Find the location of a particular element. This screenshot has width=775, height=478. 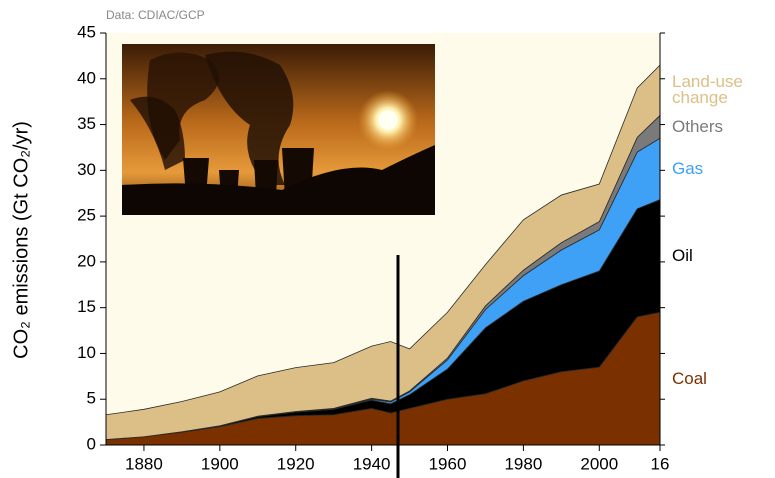

legend-label: Land-use change is located at coordinates (707, 90).